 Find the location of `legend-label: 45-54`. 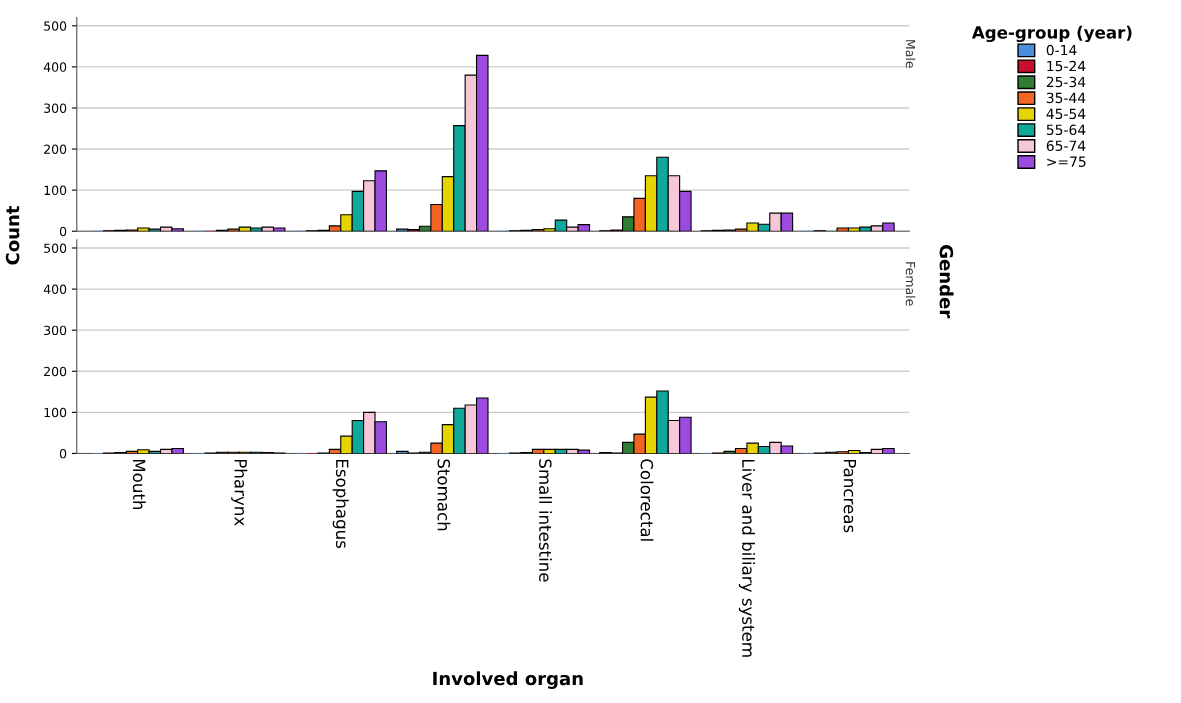

legend-label: 45-54 is located at coordinates (1066, 114).